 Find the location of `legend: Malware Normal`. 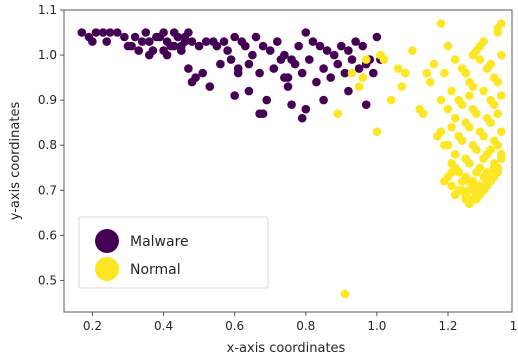

legend: Malware Normal is located at coordinates (173, 252).